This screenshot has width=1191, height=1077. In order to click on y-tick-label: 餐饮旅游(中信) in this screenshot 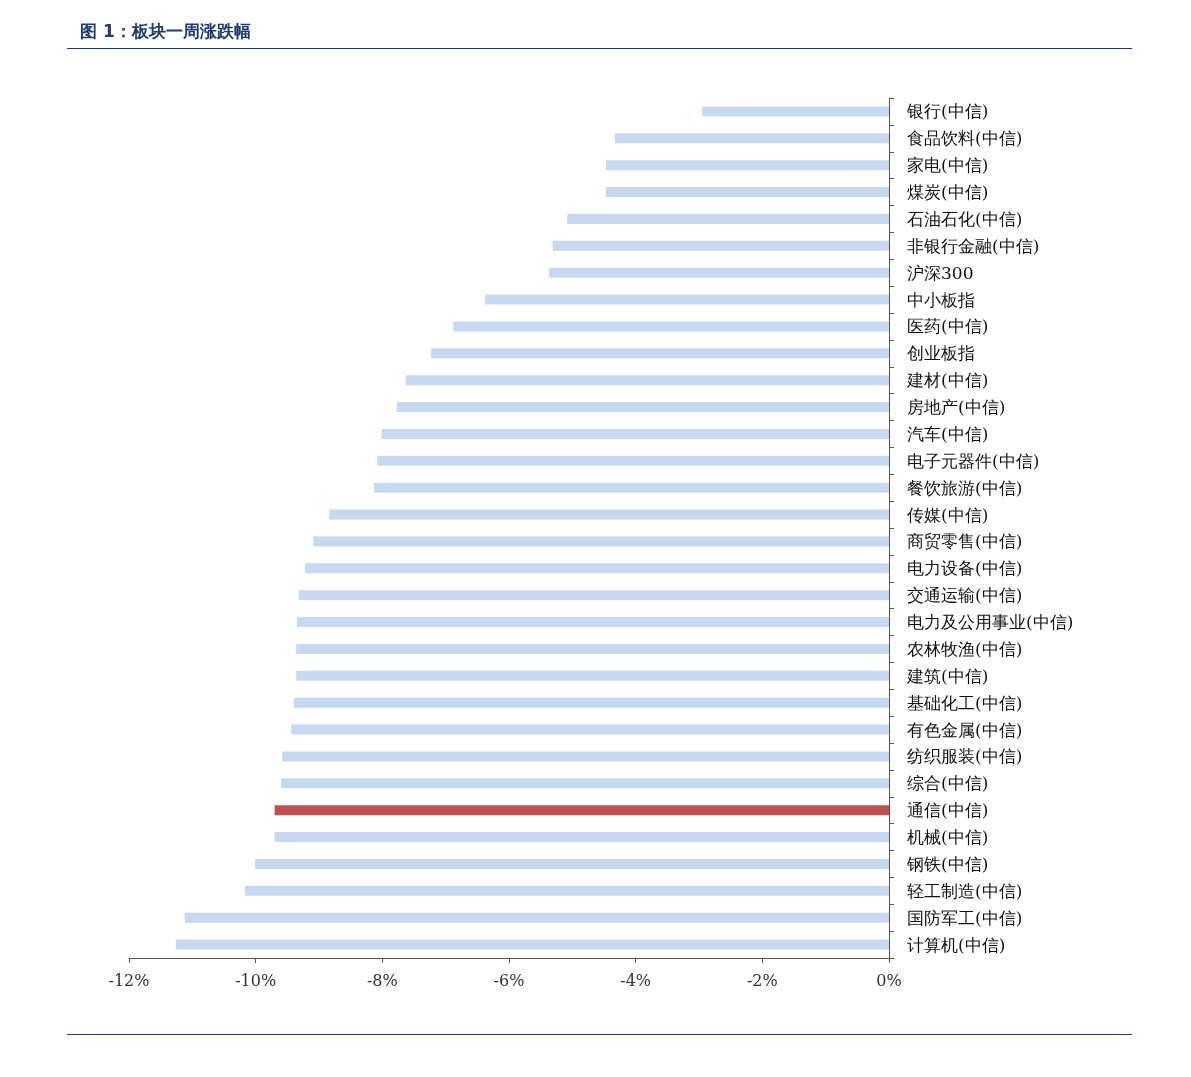, I will do `click(965, 487)`.